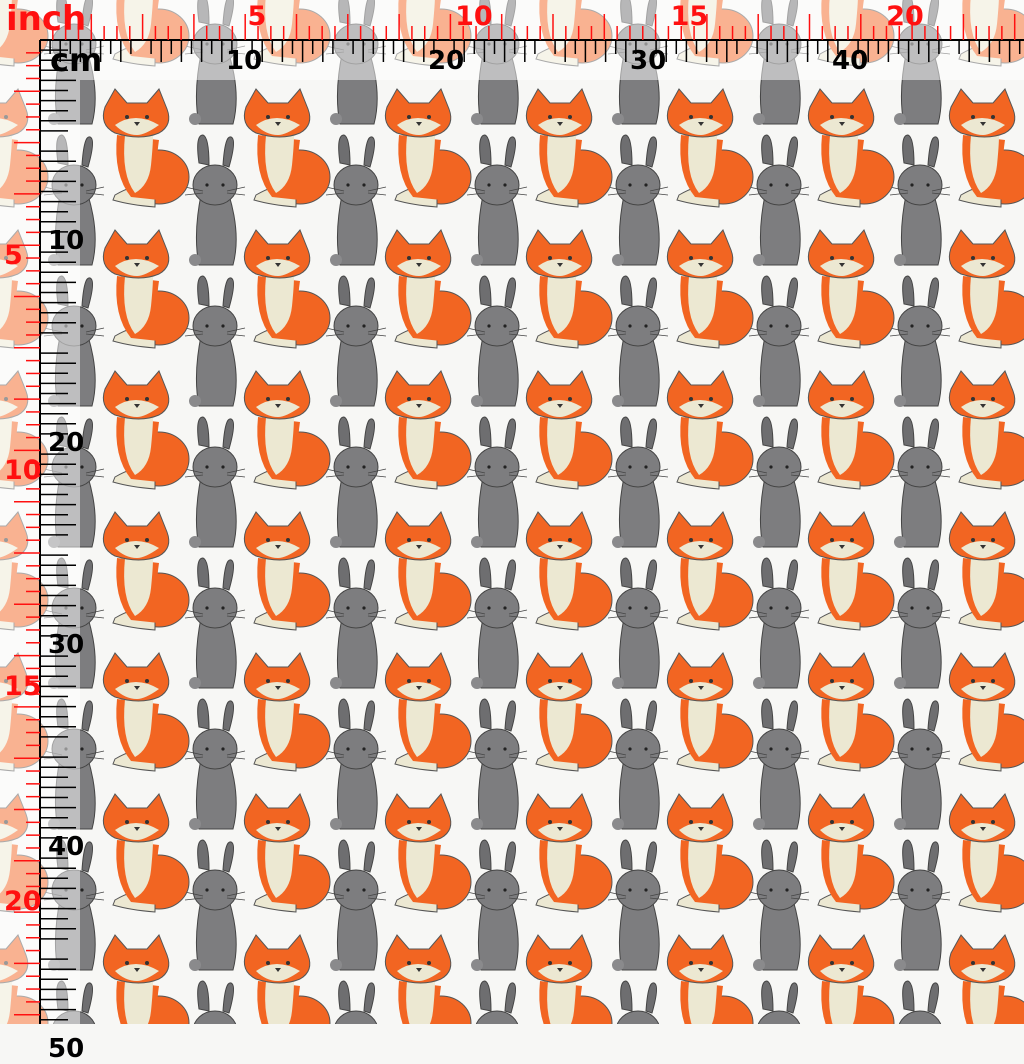 The image size is (1024, 1064). Describe the element at coordinates (244, 61) in the screenshot. I see `top-cm-label: 10` at that location.